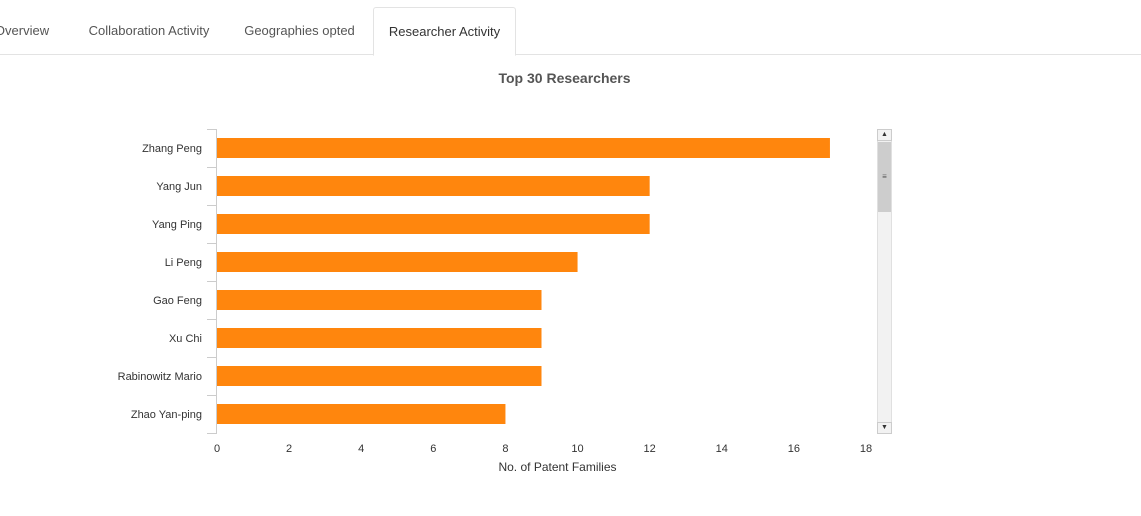 This screenshot has width=1141, height=516. I want to click on x-tick-label: 8, so click(505, 449).